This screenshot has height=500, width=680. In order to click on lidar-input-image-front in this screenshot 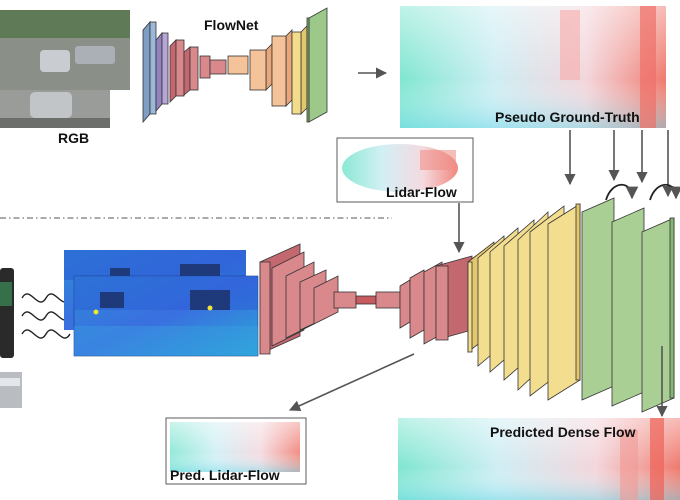, I will do `click(166, 316)`.